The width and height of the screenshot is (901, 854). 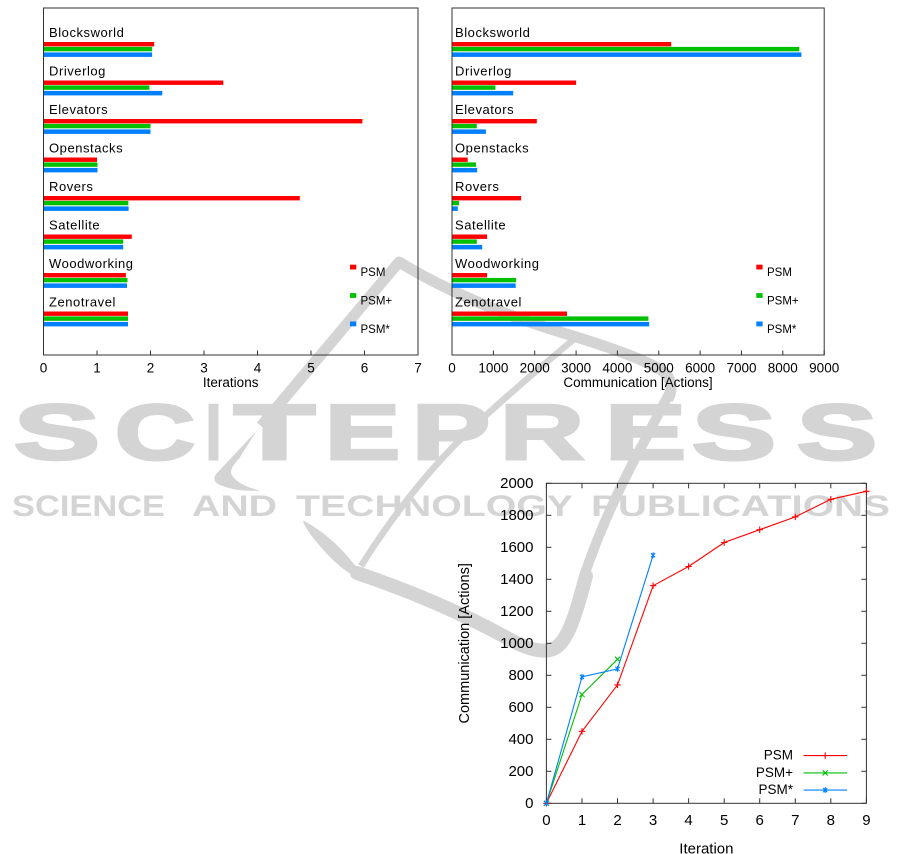 I want to click on svg-text: TECHNOLOGY, so click(x=434, y=506).